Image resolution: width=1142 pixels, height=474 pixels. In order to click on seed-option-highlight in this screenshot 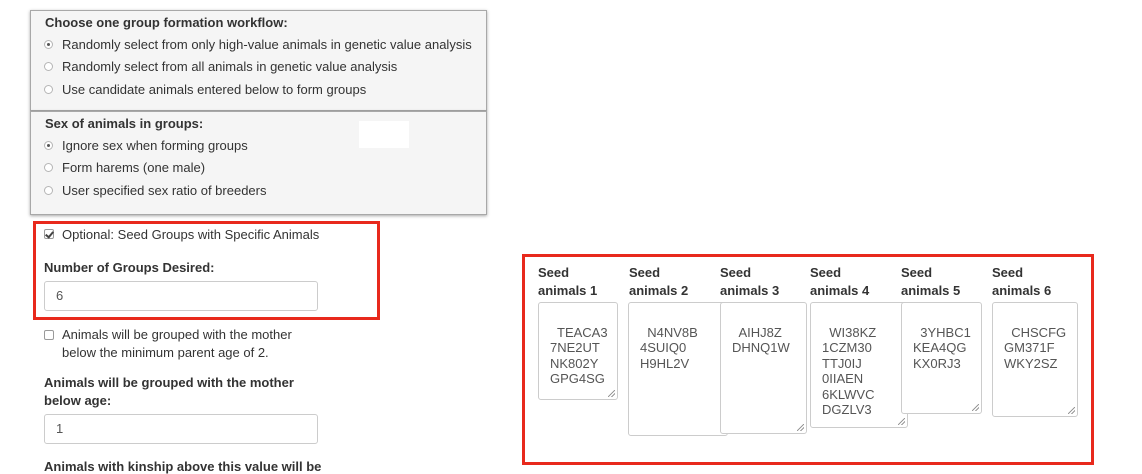, I will do `click(206, 270)`.